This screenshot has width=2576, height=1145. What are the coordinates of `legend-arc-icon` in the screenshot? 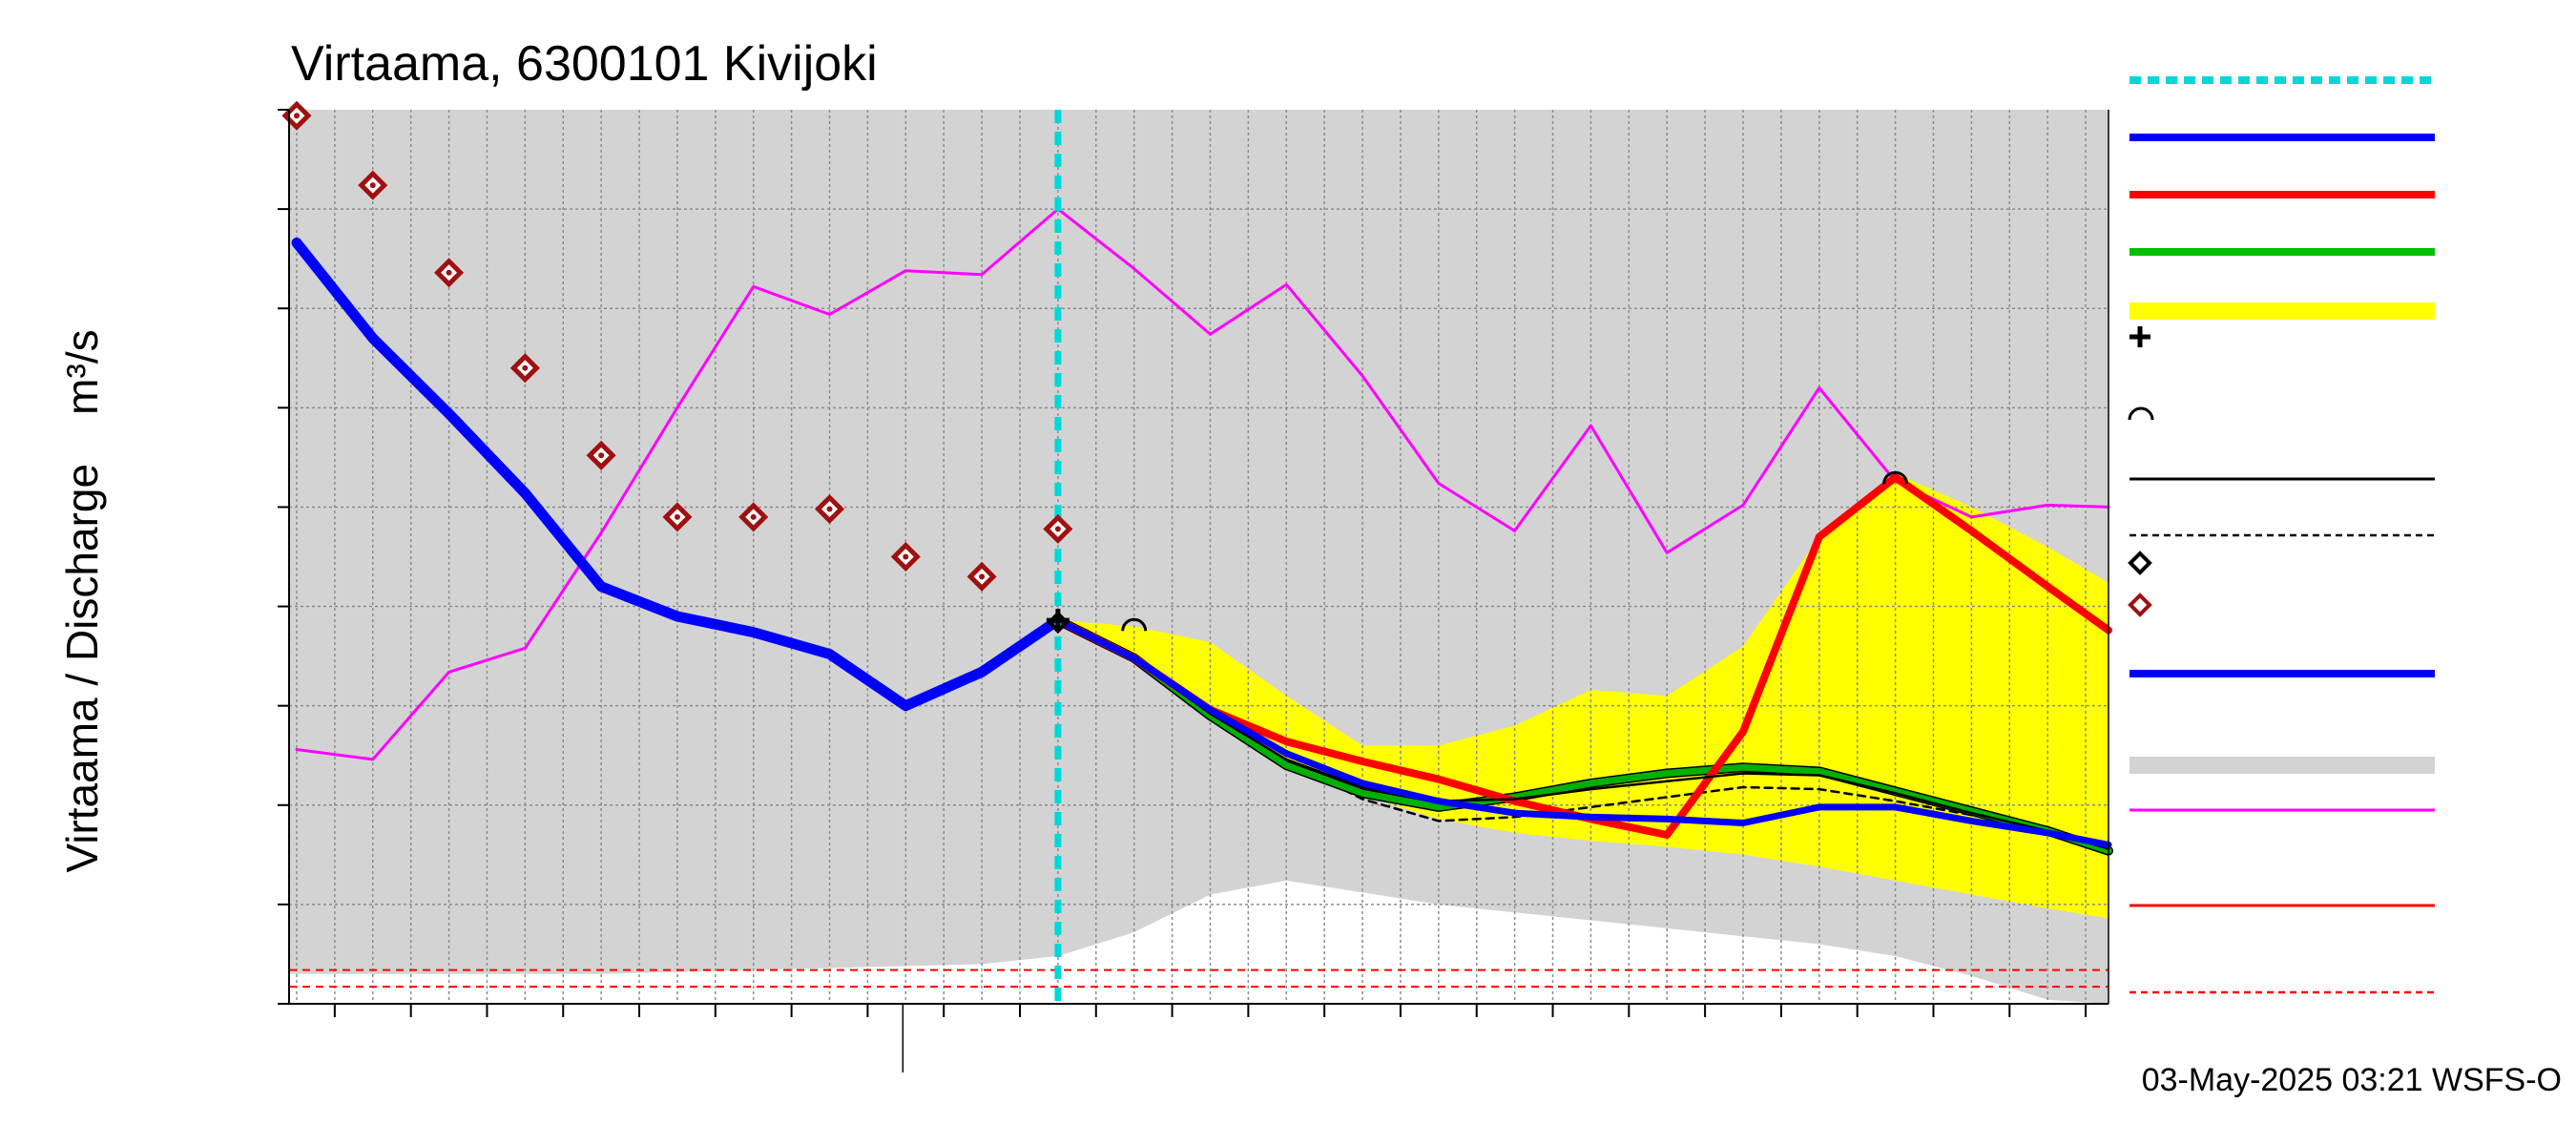 It's located at (2141, 414).